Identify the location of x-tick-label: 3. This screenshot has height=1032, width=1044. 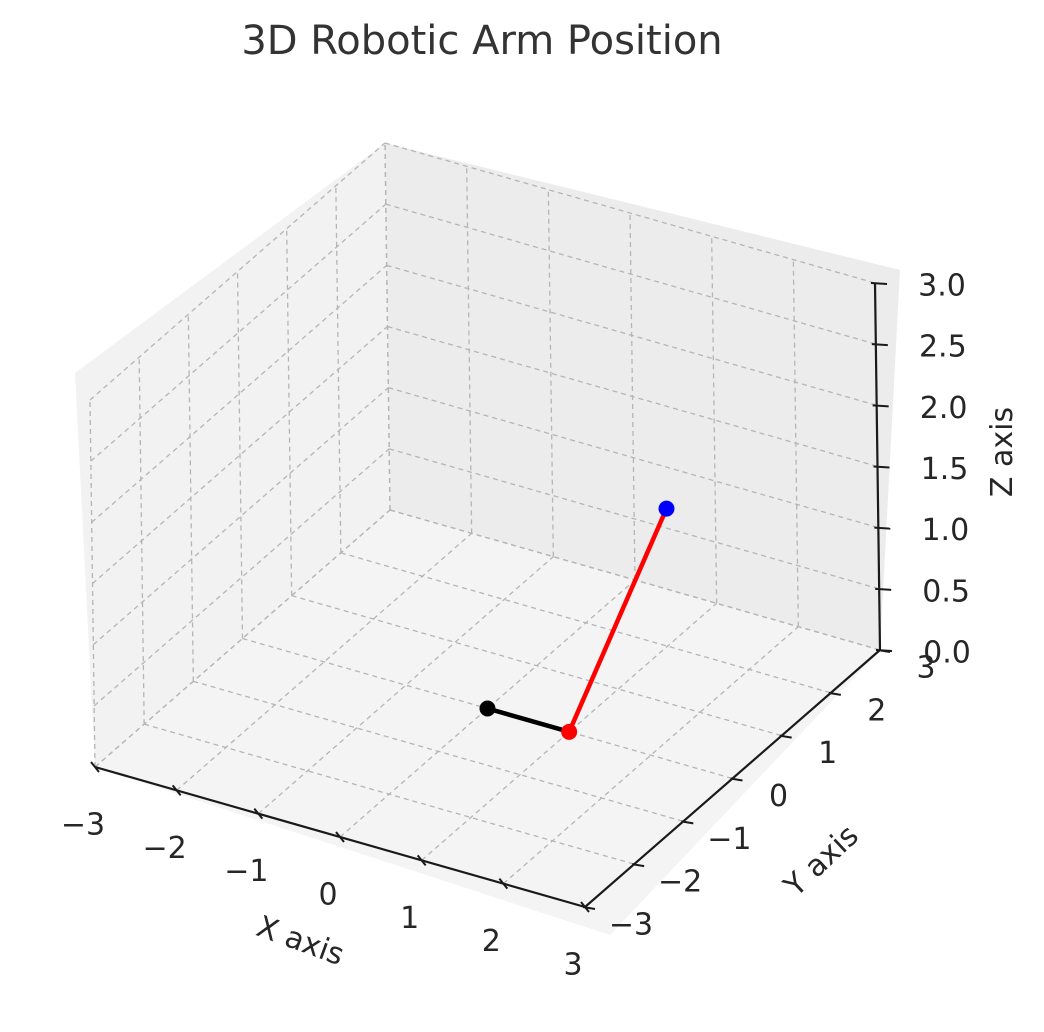
(572, 965).